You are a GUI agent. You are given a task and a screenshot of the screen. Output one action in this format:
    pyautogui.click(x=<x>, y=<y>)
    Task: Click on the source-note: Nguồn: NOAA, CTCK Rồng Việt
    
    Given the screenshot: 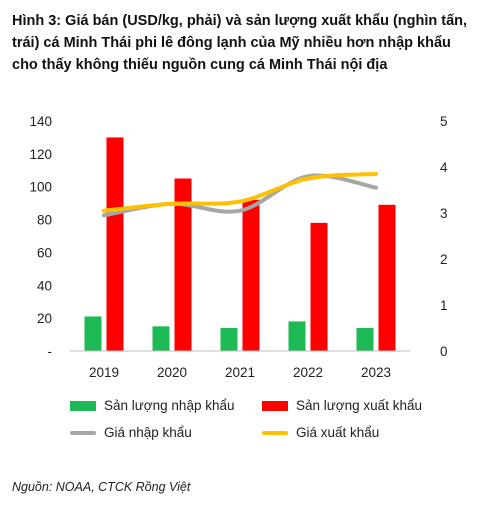 What is the action you would take?
    pyautogui.click(x=101, y=487)
    